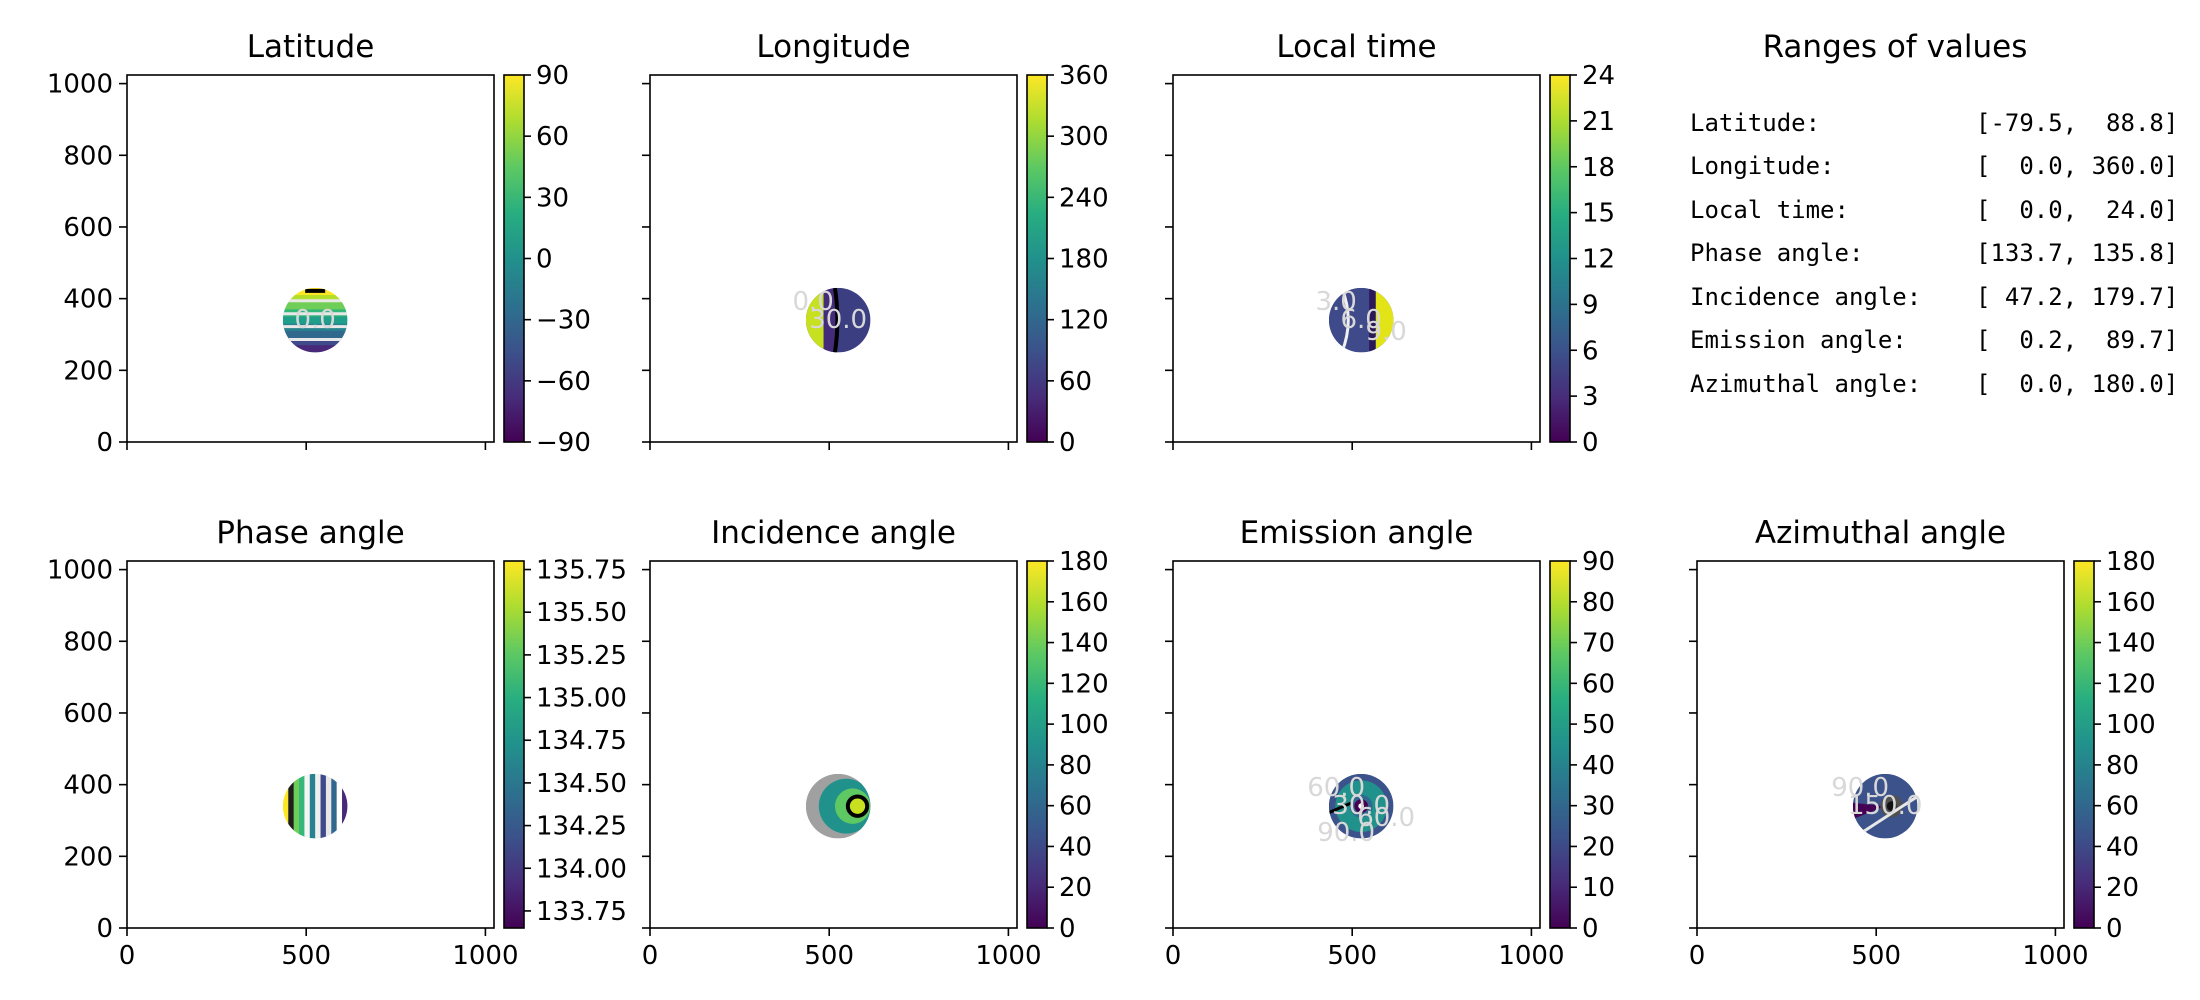 The width and height of the screenshot is (2200, 1000). What do you see at coordinates (1598, 214) in the screenshot?
I see `colorbar-tick-label: 15` at bounding box center [1598, 214].